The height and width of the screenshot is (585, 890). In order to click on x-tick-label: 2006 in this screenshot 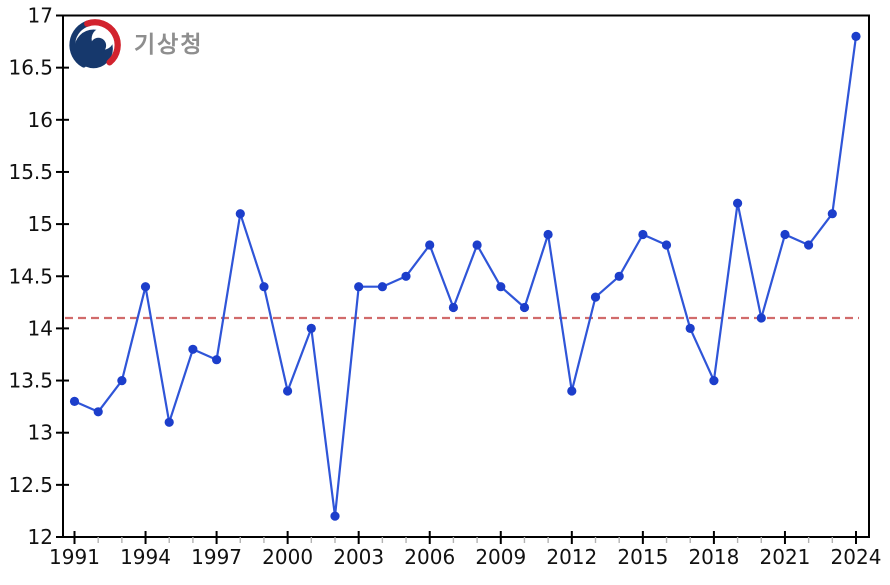, I will do `click(429, 557)`.